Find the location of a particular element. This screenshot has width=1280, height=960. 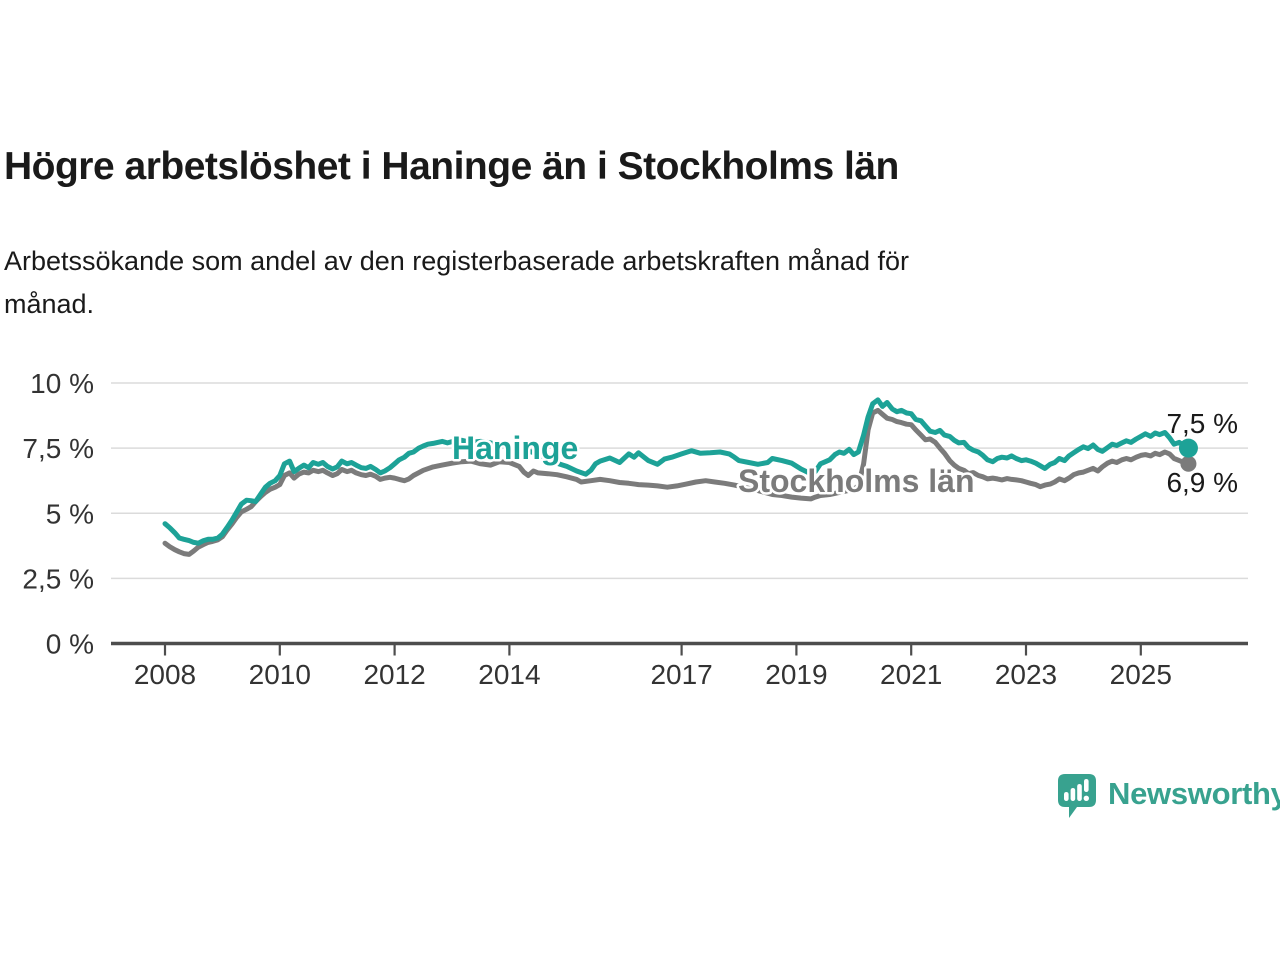

series-end-dot-stockholms-l-n is located at coordinates (1188, 463).